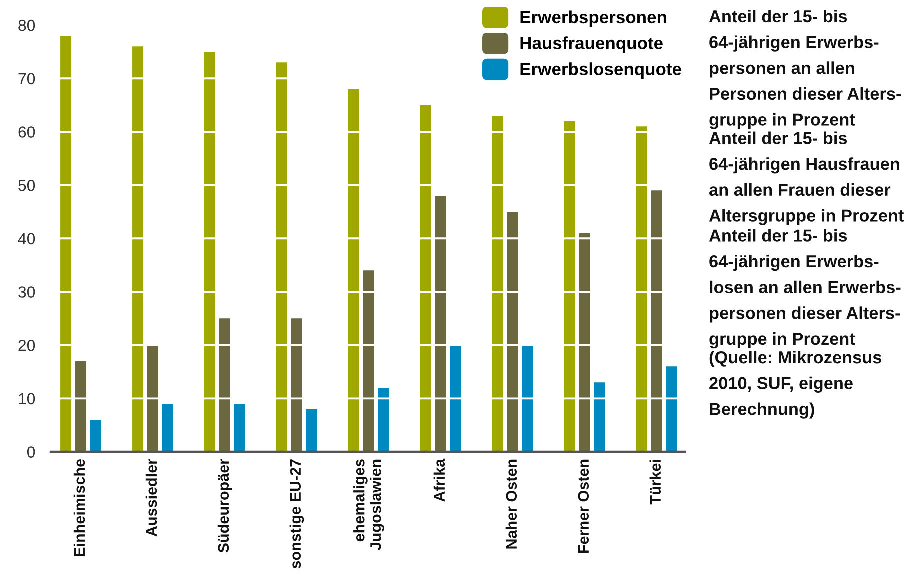 The height and width of the screenshot is (578, 914). I want to click on x-tick-label: Südeuropäer, so click(225, 506).